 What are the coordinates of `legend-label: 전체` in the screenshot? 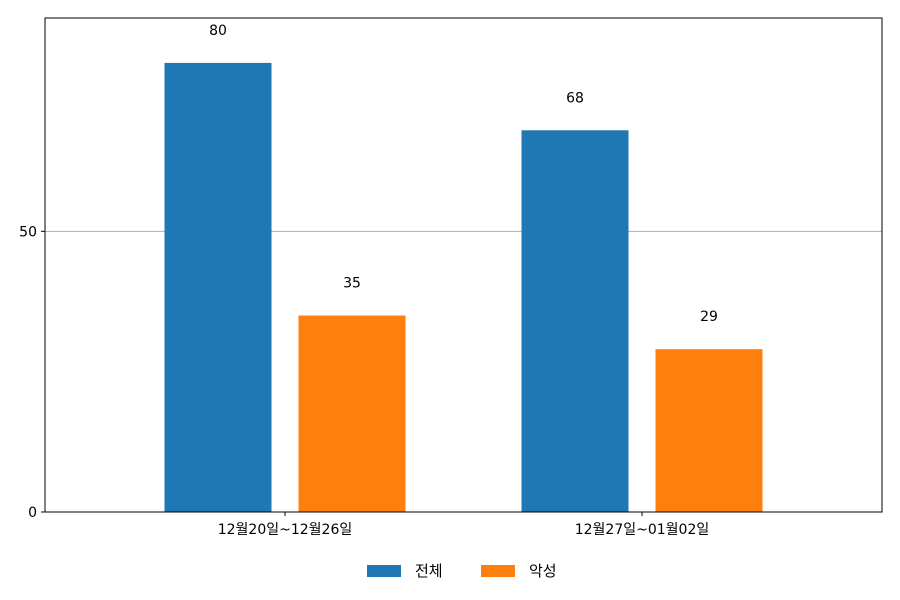 It's located at (429, 571).